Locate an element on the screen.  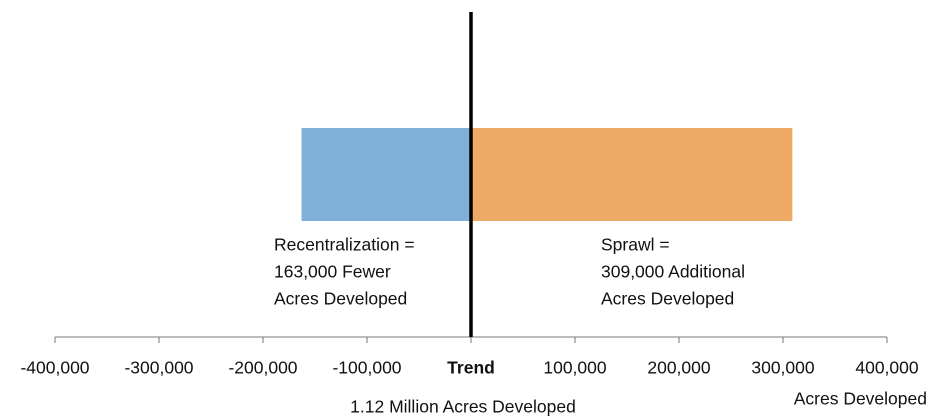
x-tick-label: -400,000 is located at coordinates (54, 368).